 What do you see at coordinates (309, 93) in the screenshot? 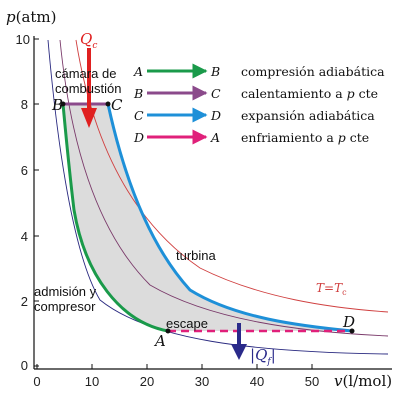
I see `svg-text: calentamiento a p cte` at bounding box center [309, 93].